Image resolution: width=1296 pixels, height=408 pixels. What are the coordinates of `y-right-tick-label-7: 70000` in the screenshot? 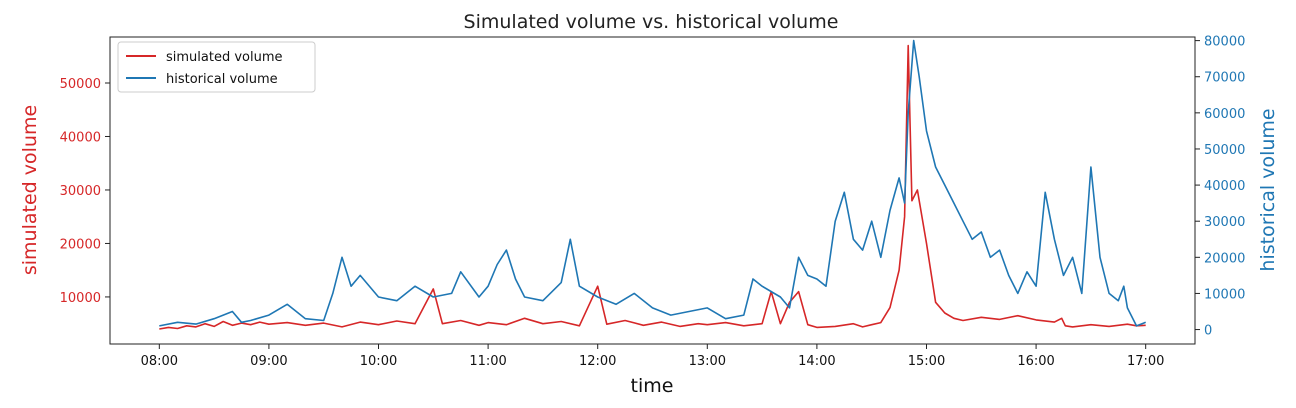 It's located at (1224, 78).